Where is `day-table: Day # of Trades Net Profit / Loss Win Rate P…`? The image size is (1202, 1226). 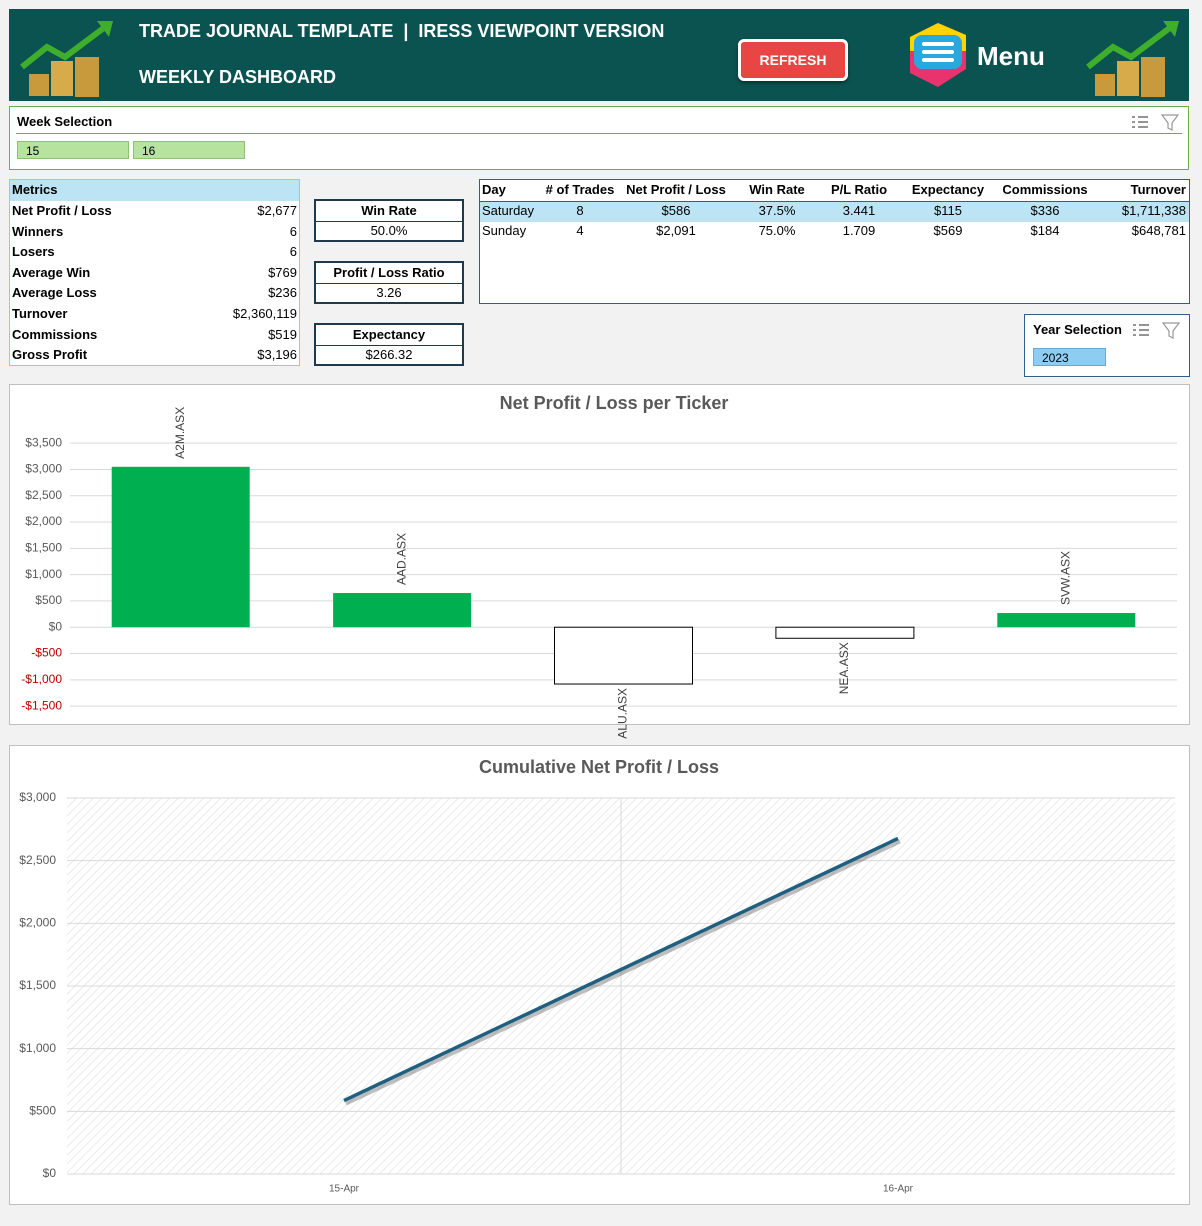 day-table: Day # of Trades Net Profit / Loss Win Rate P… is located at coordinates (834, 241).